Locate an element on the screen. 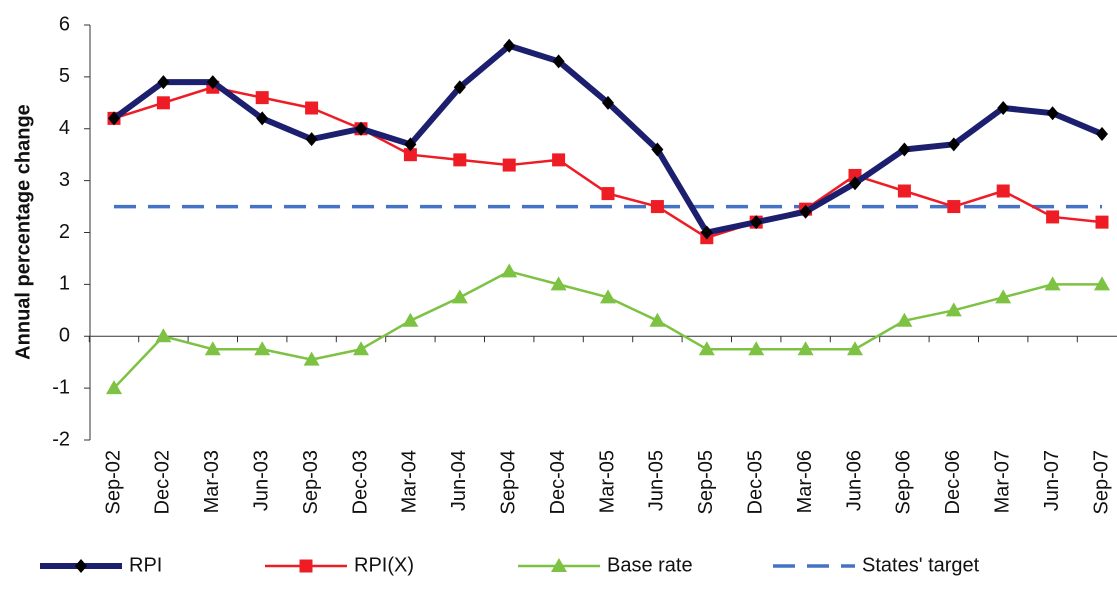  x-tick-label: Mar-03 is located at coordinates (212, 481).